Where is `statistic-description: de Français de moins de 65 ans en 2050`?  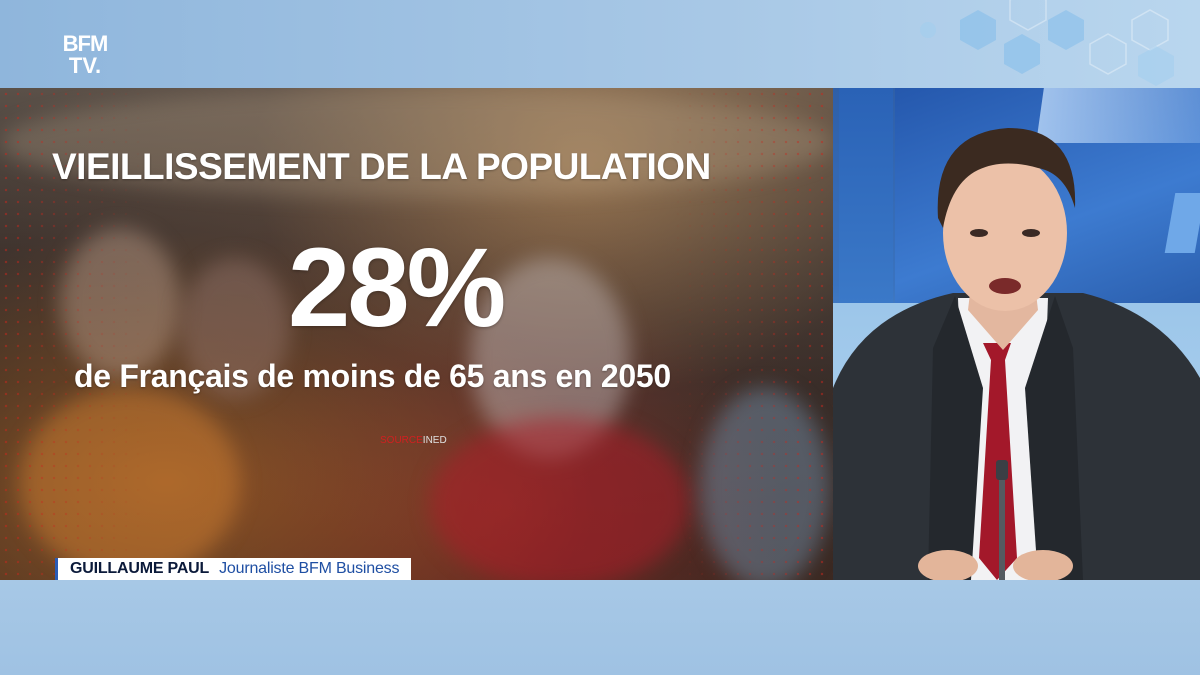
statistic-description: de Français de moins de 65 ans en 2050 is located at coordinates (372, 376).